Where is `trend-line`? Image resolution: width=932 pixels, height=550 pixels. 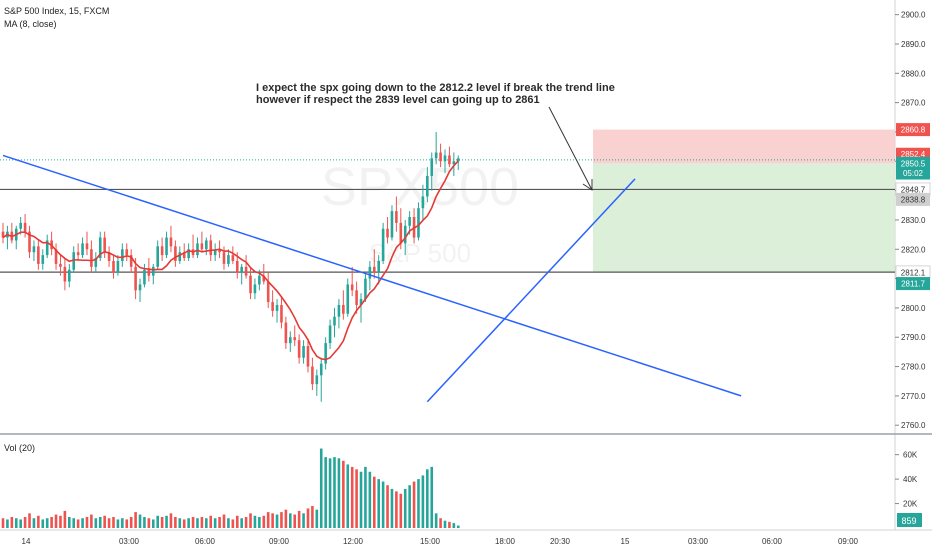 trend-line is located at coordinates (531, 290).